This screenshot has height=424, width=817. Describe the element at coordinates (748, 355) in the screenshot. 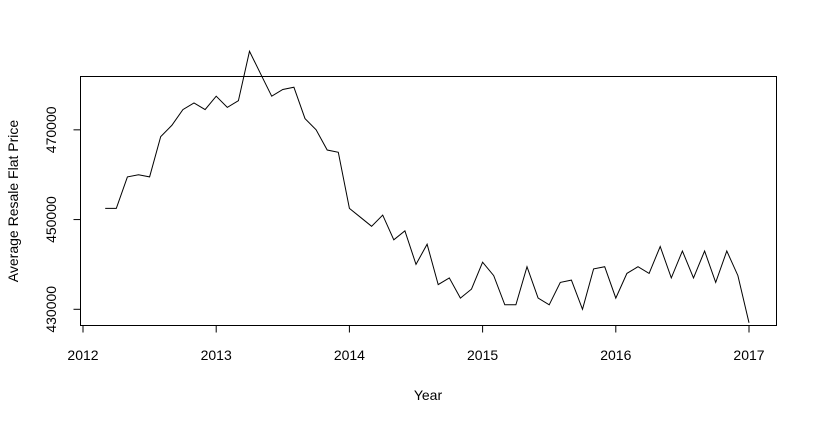

I see `x-tick-label-2017: 2017` at that location.